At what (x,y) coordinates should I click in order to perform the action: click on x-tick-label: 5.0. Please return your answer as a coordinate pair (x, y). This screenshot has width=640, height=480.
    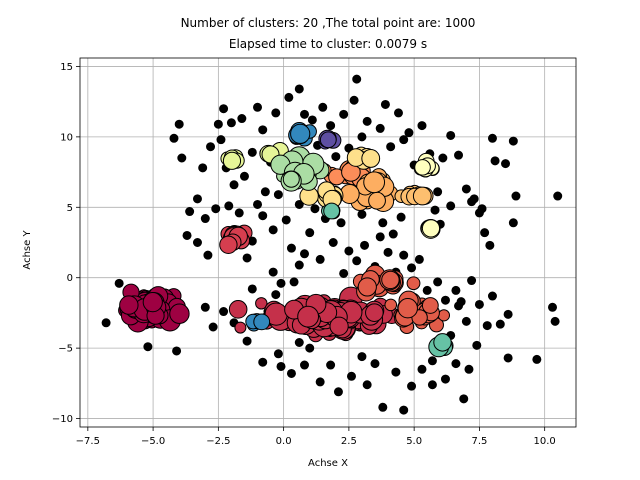
    Looking at the image, I should click on (414, 441).